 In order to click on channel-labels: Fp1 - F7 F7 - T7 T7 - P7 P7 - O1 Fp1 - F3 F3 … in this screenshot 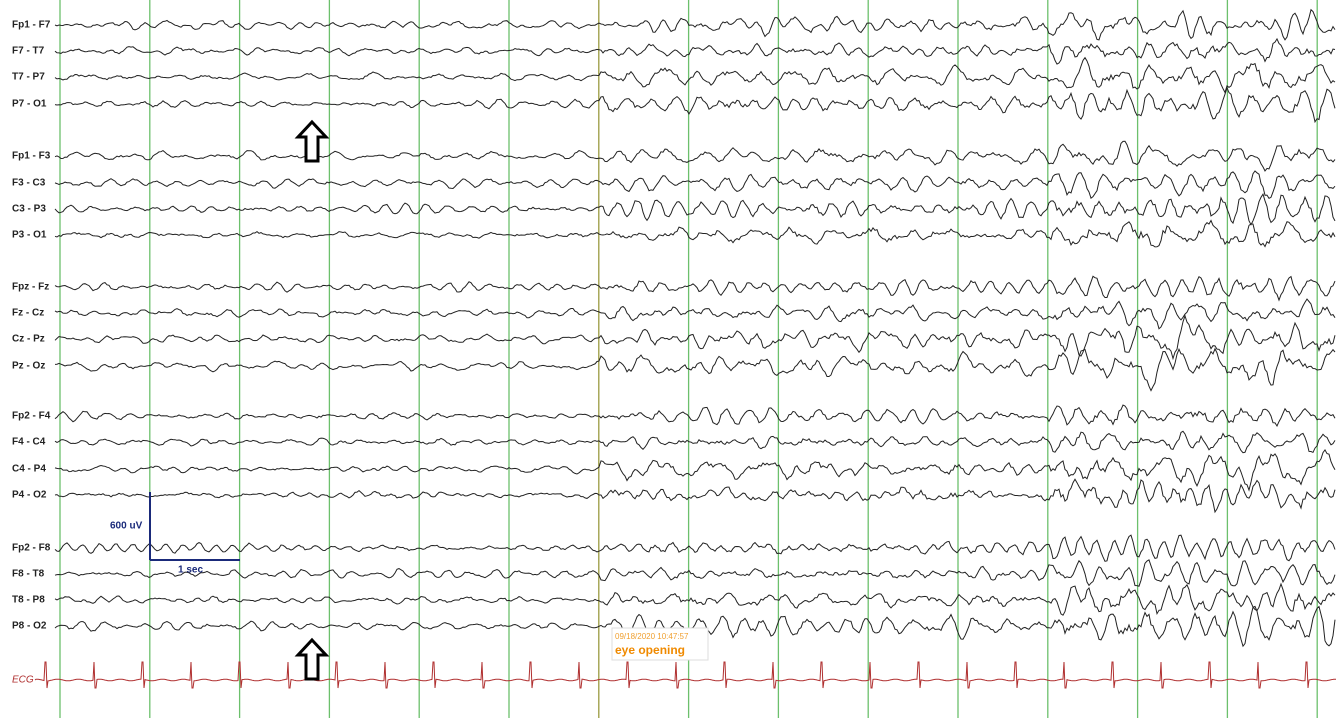, I will do `click(31, 326)`.